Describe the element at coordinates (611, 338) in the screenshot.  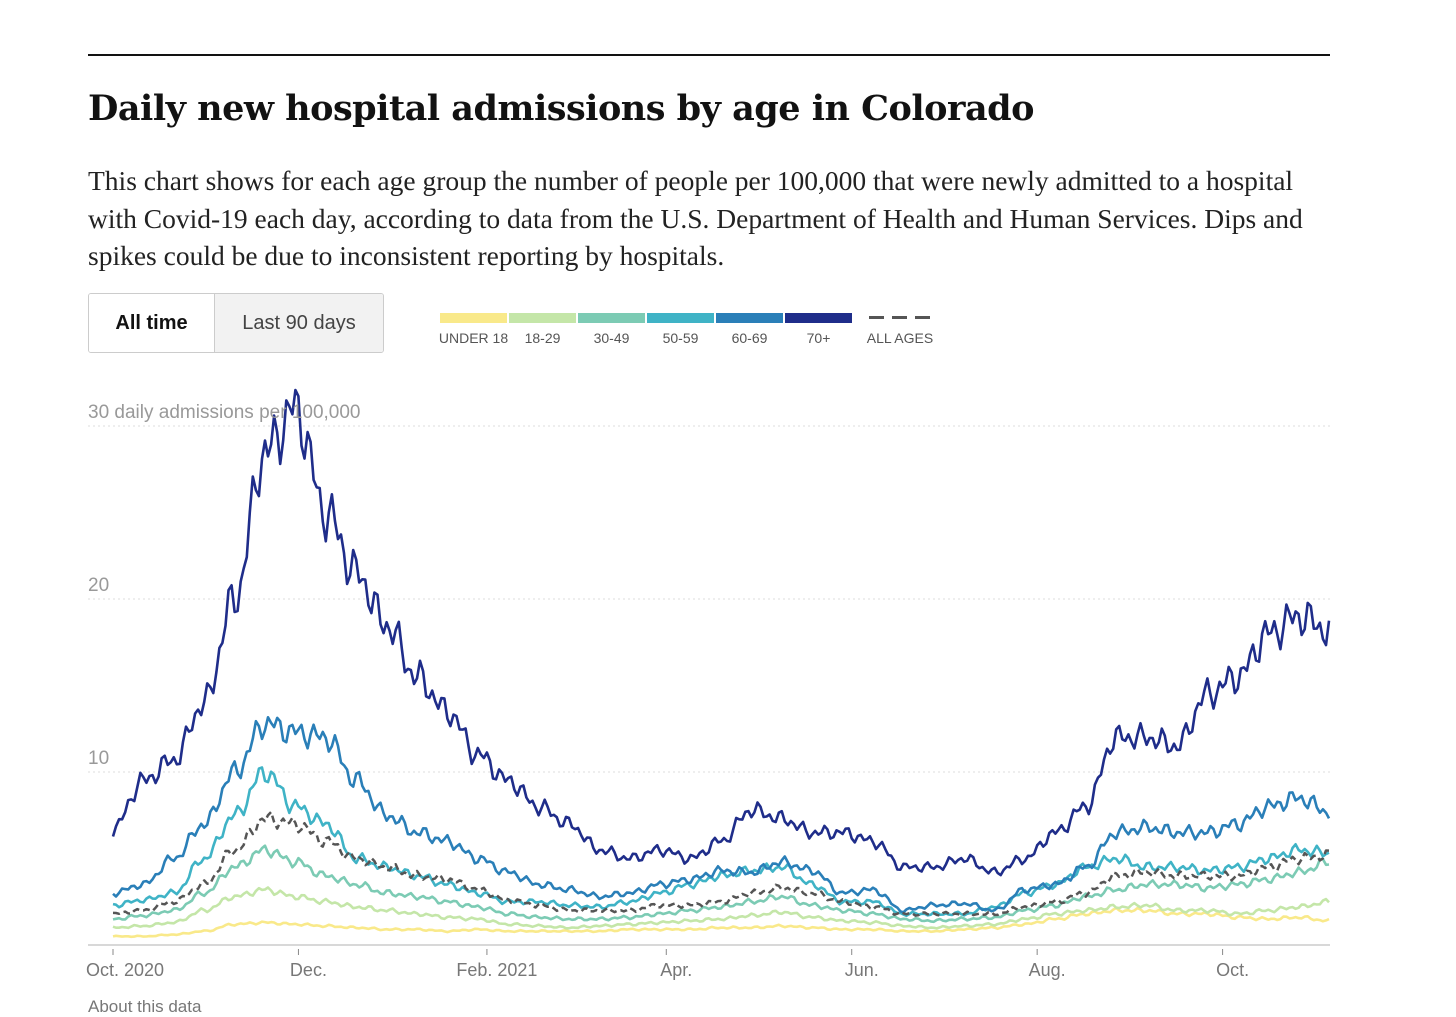
I see `legend-label: 30-49` at that location.